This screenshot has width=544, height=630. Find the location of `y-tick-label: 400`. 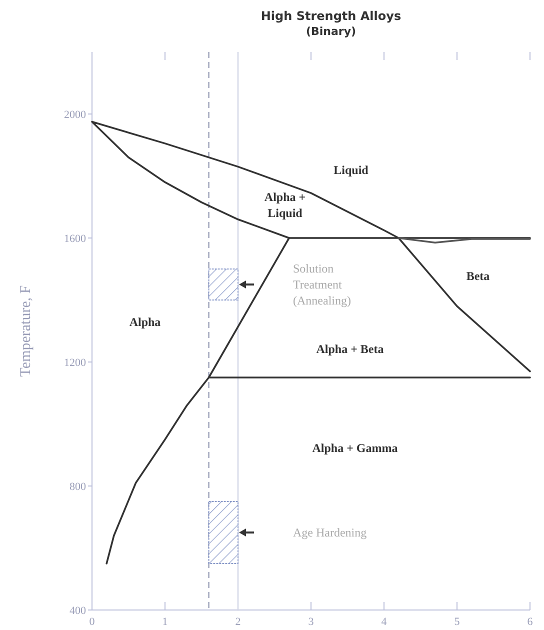

y-tick-label: 400 is located at coordinates (78, 611).